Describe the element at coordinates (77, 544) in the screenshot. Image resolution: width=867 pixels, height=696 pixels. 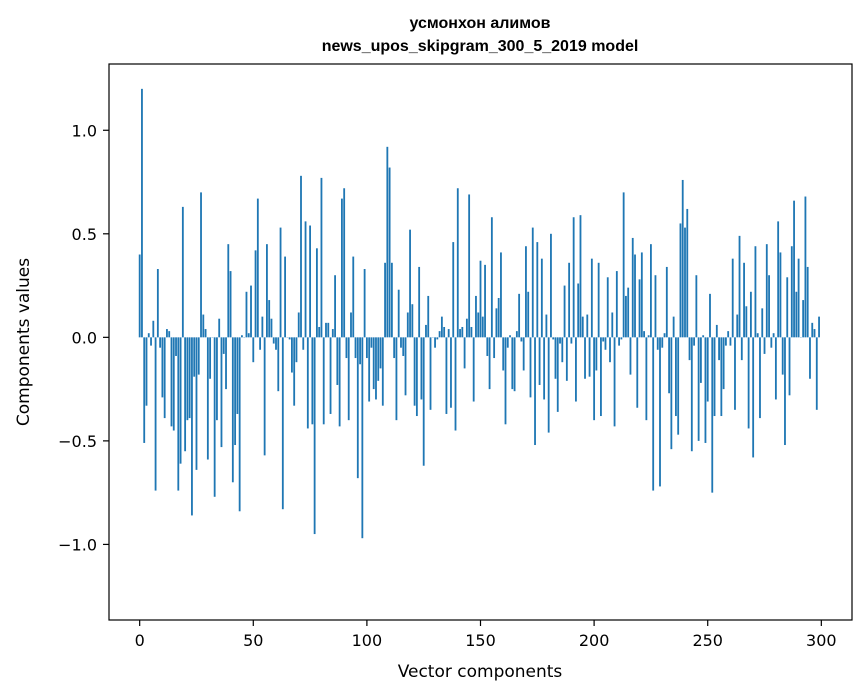
I see `y-tick-label: −1.0` at that location.